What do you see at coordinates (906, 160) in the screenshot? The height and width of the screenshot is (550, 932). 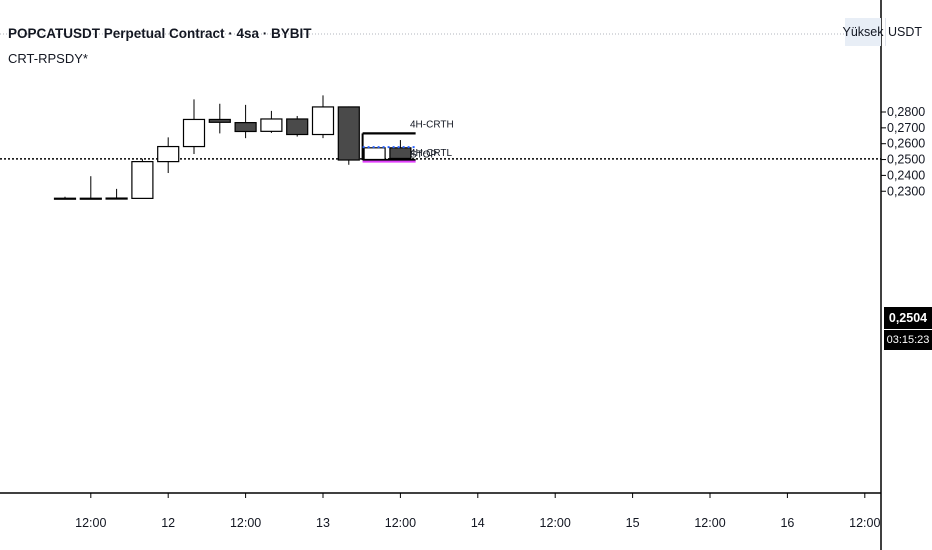 I see `y-tick-label: 0,2500` at bounding box center [906, 160].